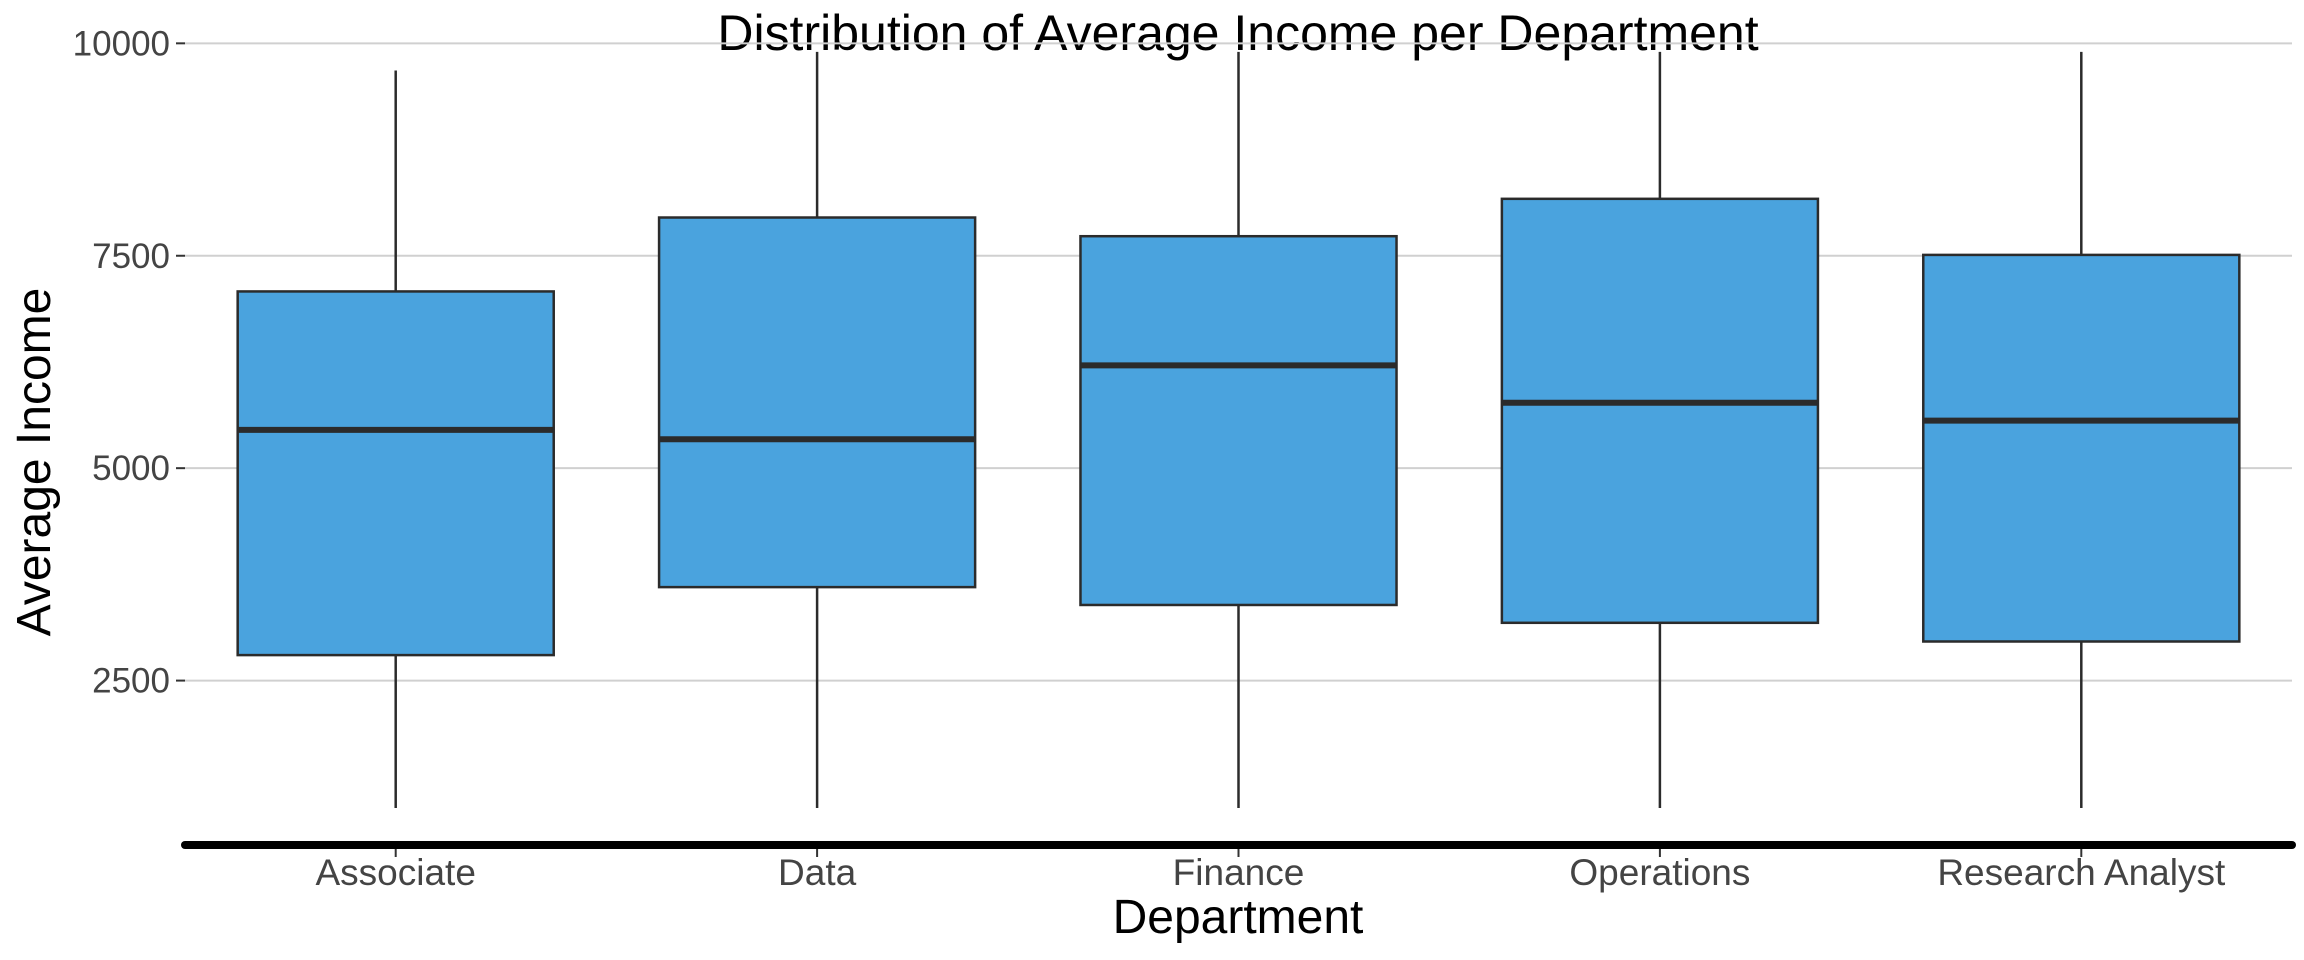 The image size is (2304, 960). Describe the element at coordinates (817, 872) in the screenshot. I see `x-tick-label-data: Data` at that location.